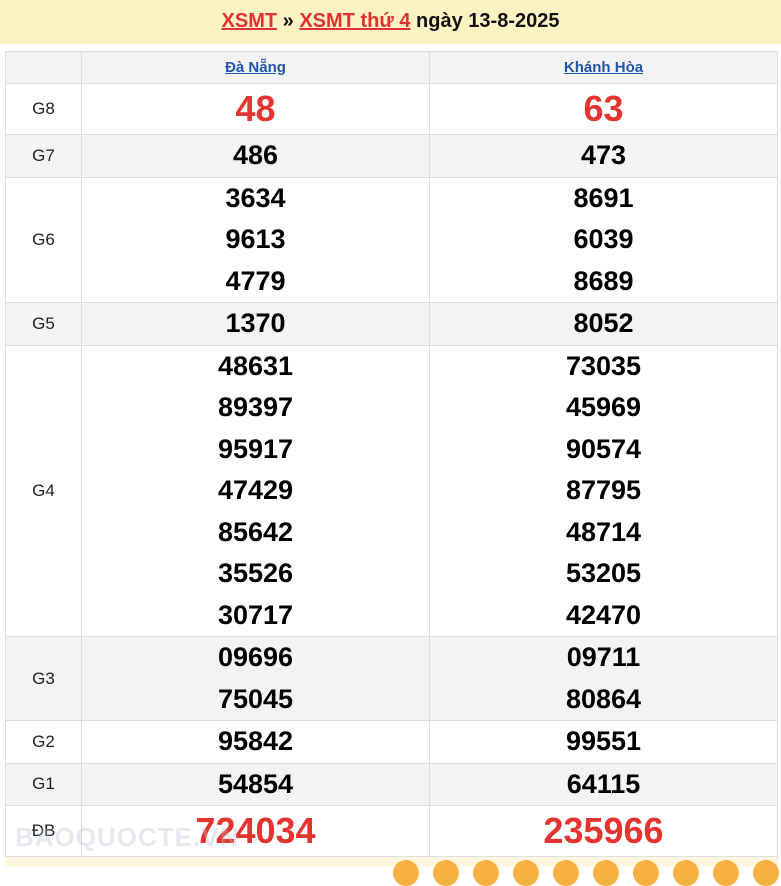  I want to click on prize-number: 54854, so click(255, 783).